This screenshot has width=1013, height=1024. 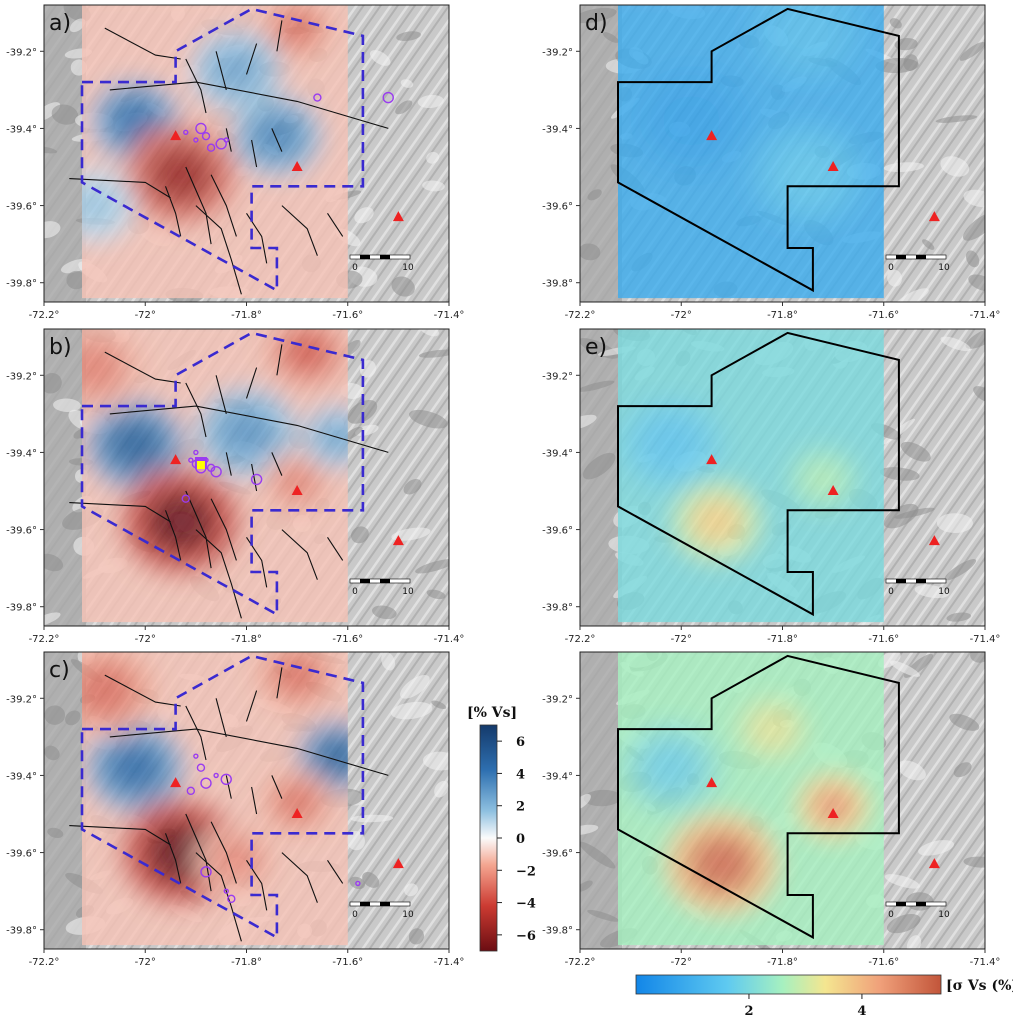 I want to click on x-tick-label: -71.6°, so click(x=883, y=639).